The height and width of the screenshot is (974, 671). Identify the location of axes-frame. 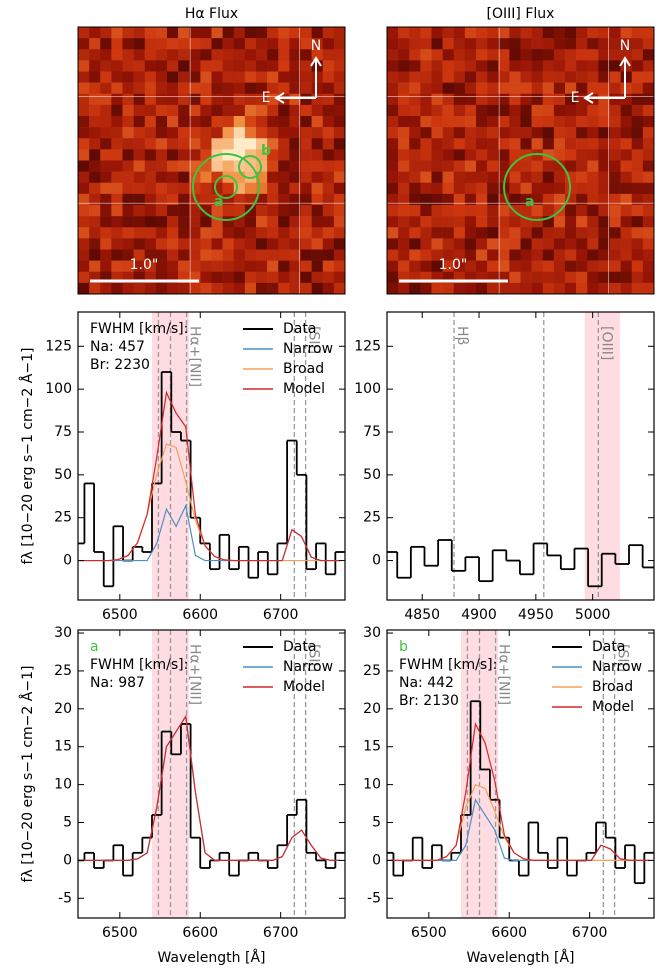
(520, 774).